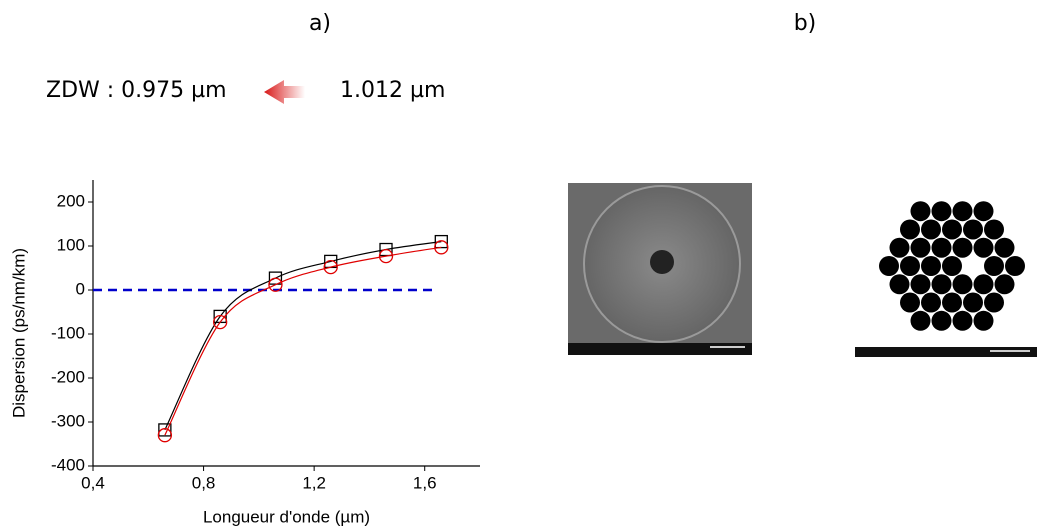 Image resolution: width=1037 pixels, height=530 pixels. What do you see at coordinates (660, 269) in the screenshot?
I see `sem-image` at bounding box center [660, 269].